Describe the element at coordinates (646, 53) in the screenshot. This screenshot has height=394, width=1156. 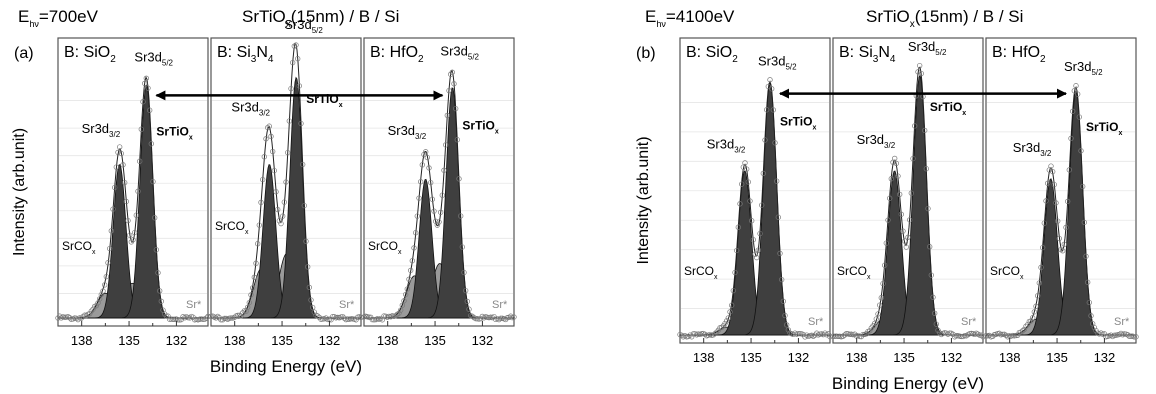
I see `panel-letter: (b)` at that location.